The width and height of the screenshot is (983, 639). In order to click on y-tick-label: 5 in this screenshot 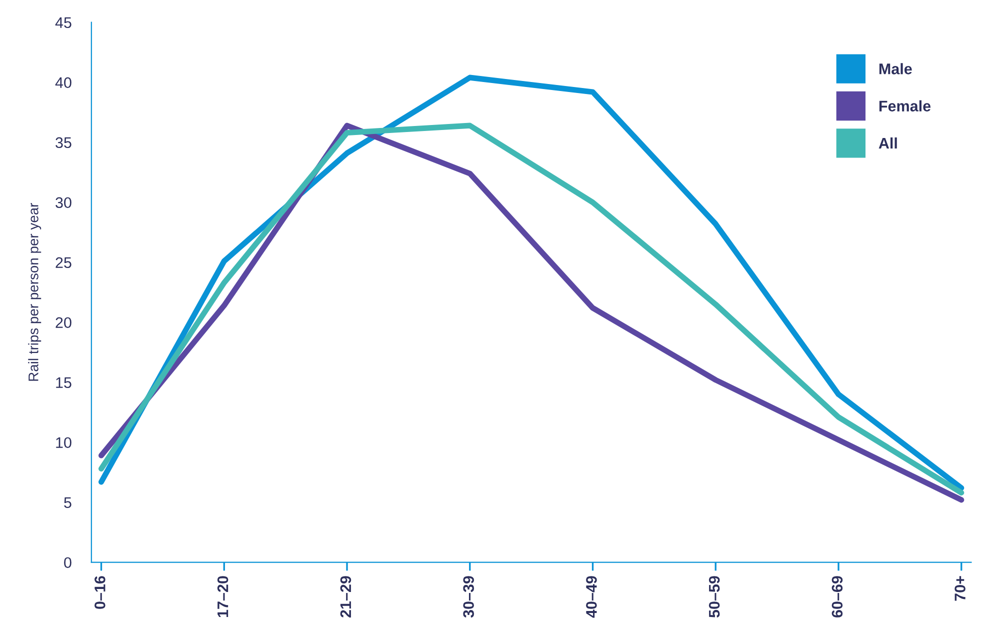, I will do `click(68, 502)`.